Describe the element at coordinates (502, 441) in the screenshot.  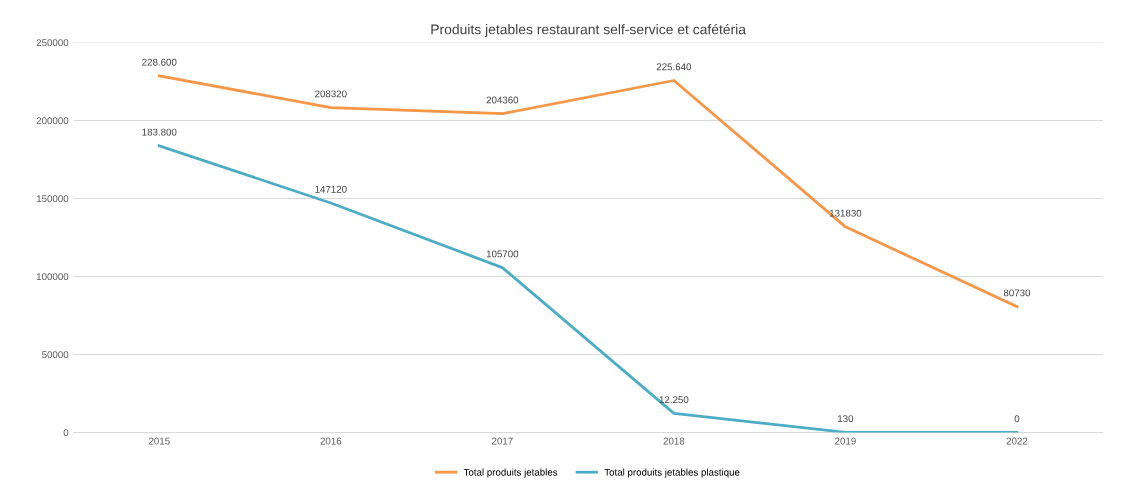
I see `x-tick-label: 2017` at that location.